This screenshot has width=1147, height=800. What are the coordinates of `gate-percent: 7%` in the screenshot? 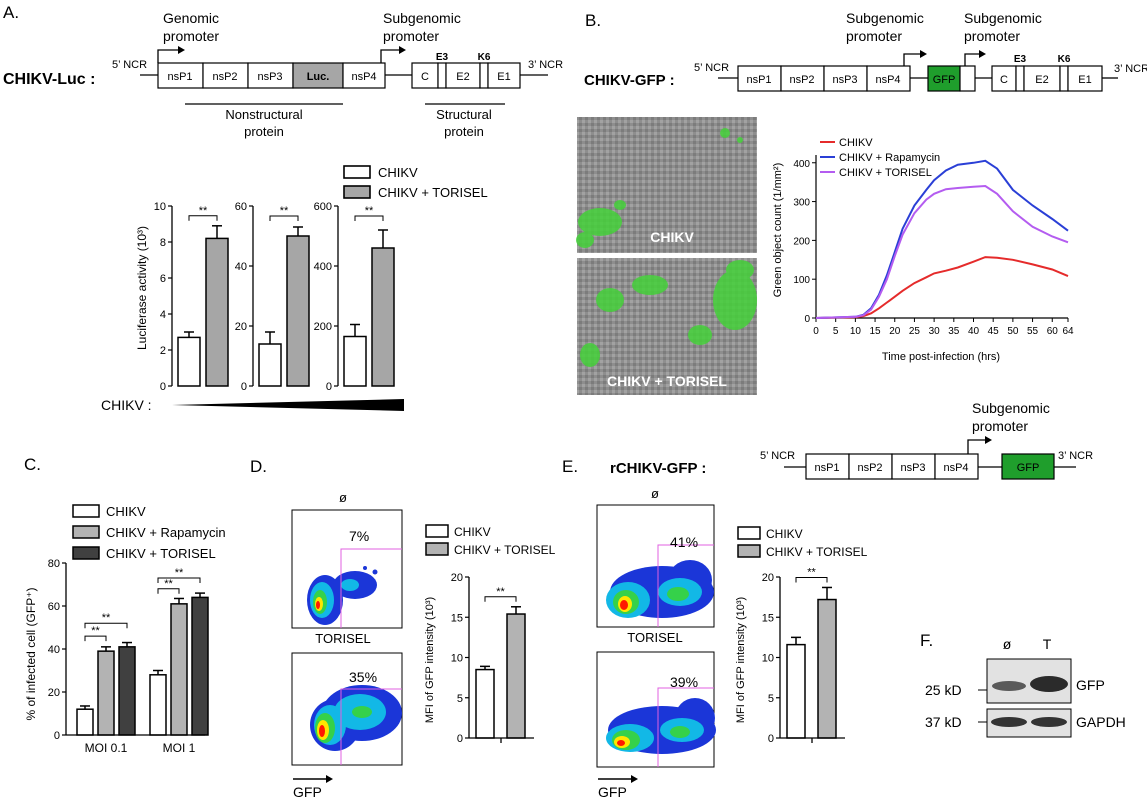 It's located at (359, 536).